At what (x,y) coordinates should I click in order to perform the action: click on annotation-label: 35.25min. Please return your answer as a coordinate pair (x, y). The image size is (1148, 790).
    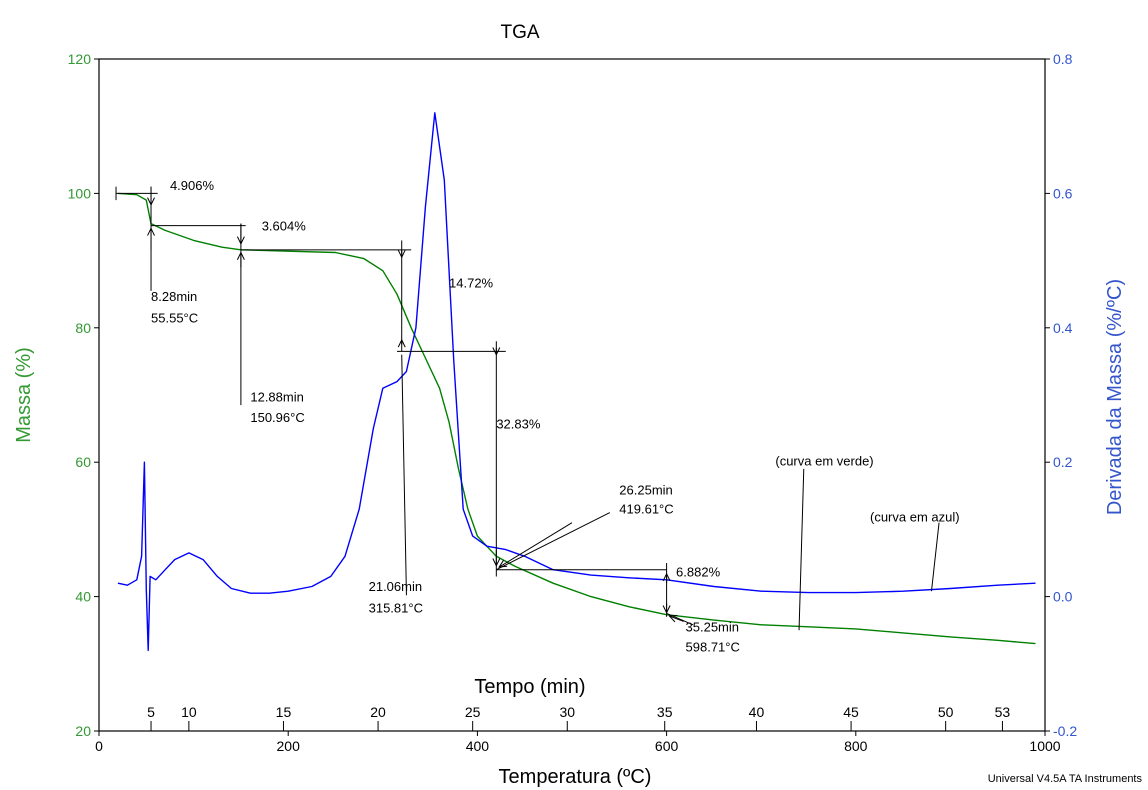
    Looking at the image, I should click on (712, 627).